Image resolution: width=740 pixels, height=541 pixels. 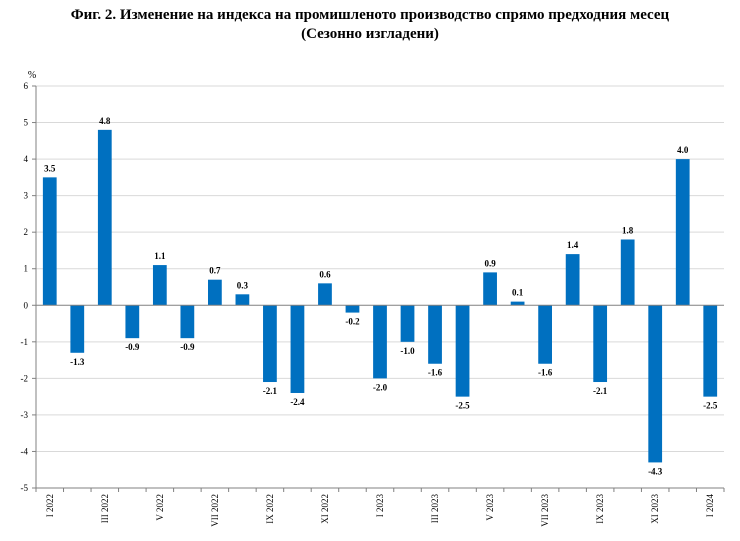 What do you see at coordinates (77, 362) in the screenshot?
I see `data-label: -1.3` at bounding box center [77, 362].